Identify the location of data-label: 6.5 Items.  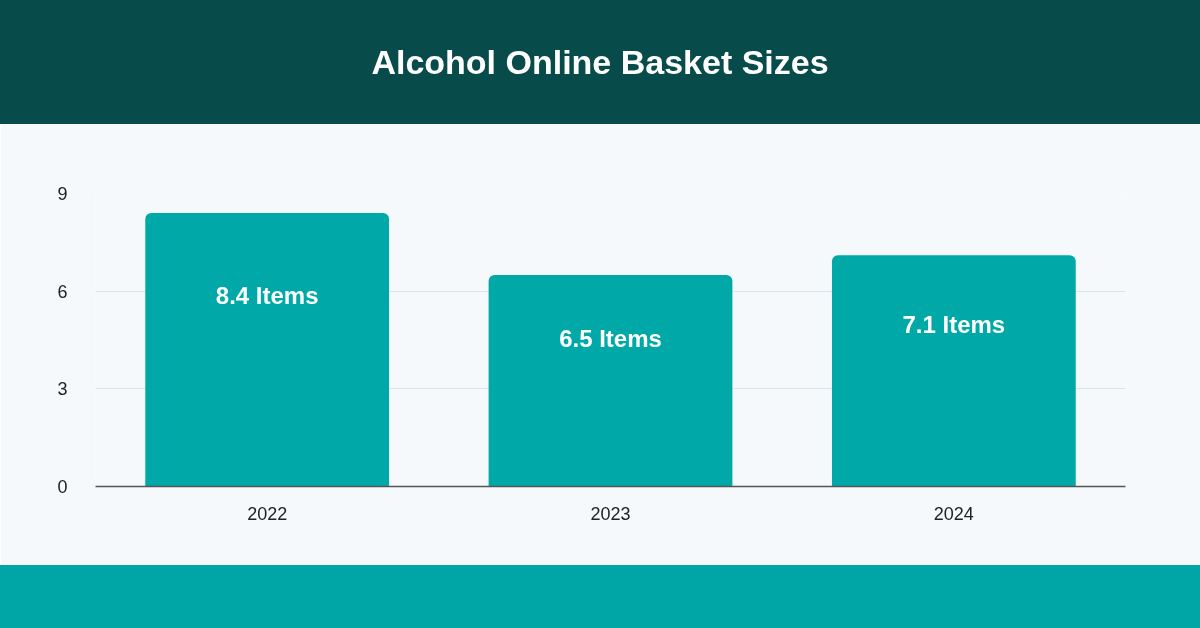
(610, 338).